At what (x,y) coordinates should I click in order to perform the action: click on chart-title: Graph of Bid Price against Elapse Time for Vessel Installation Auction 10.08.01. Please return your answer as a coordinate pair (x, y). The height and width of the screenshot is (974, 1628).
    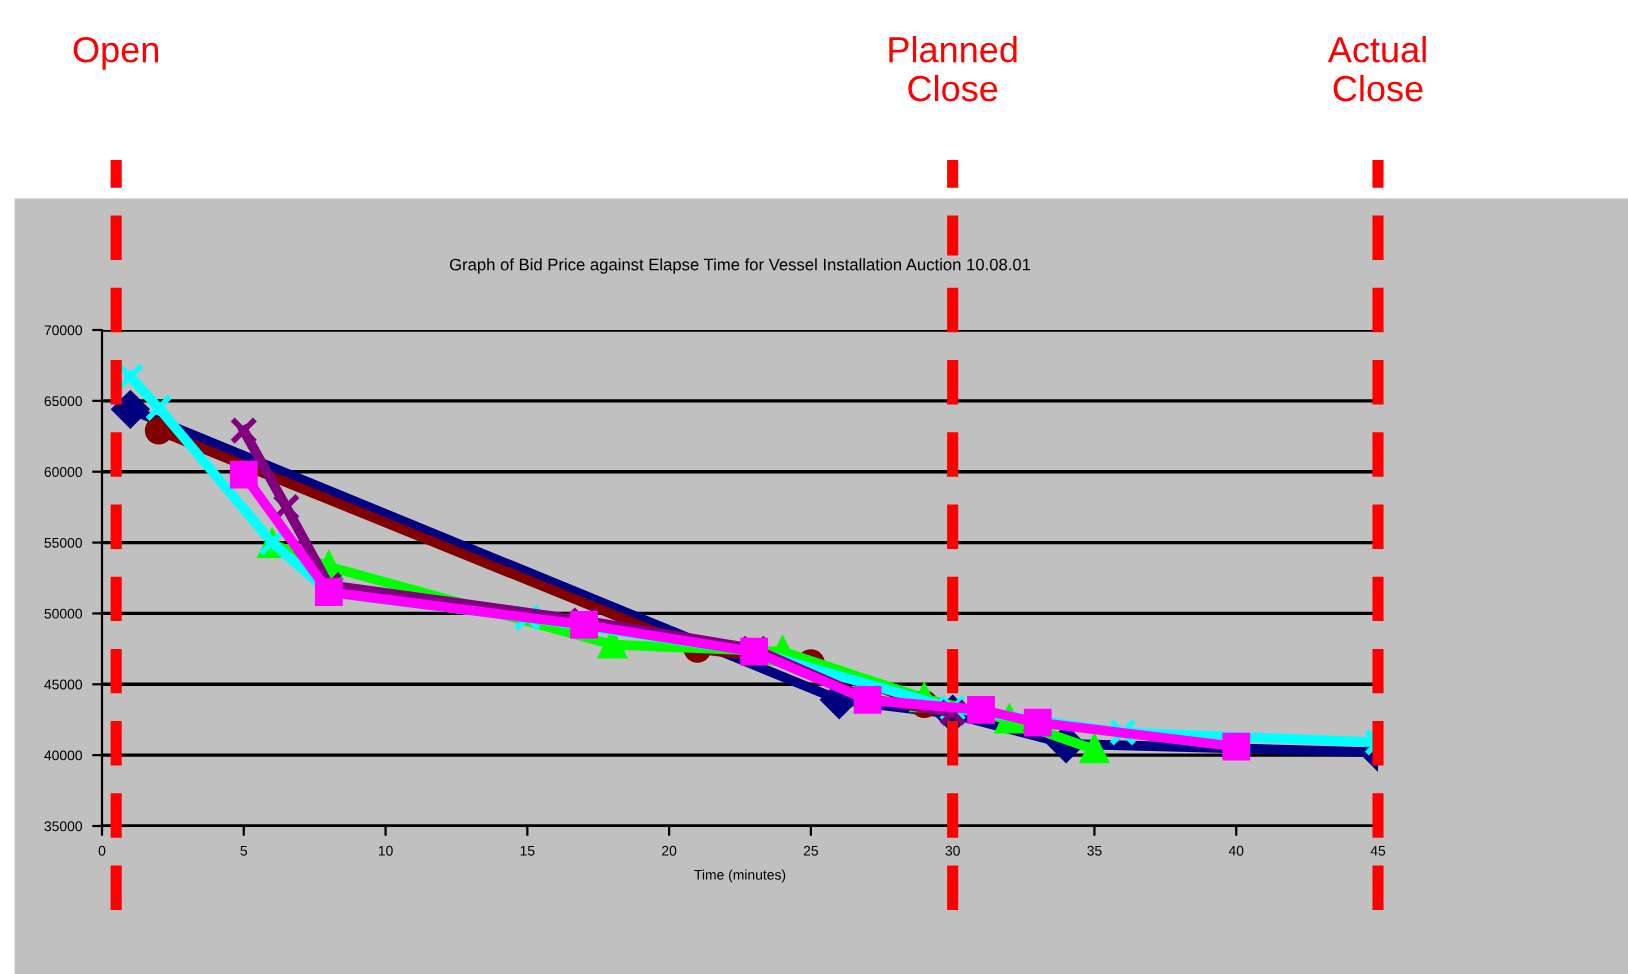
    Looking at the image, I should click on (740, 266).